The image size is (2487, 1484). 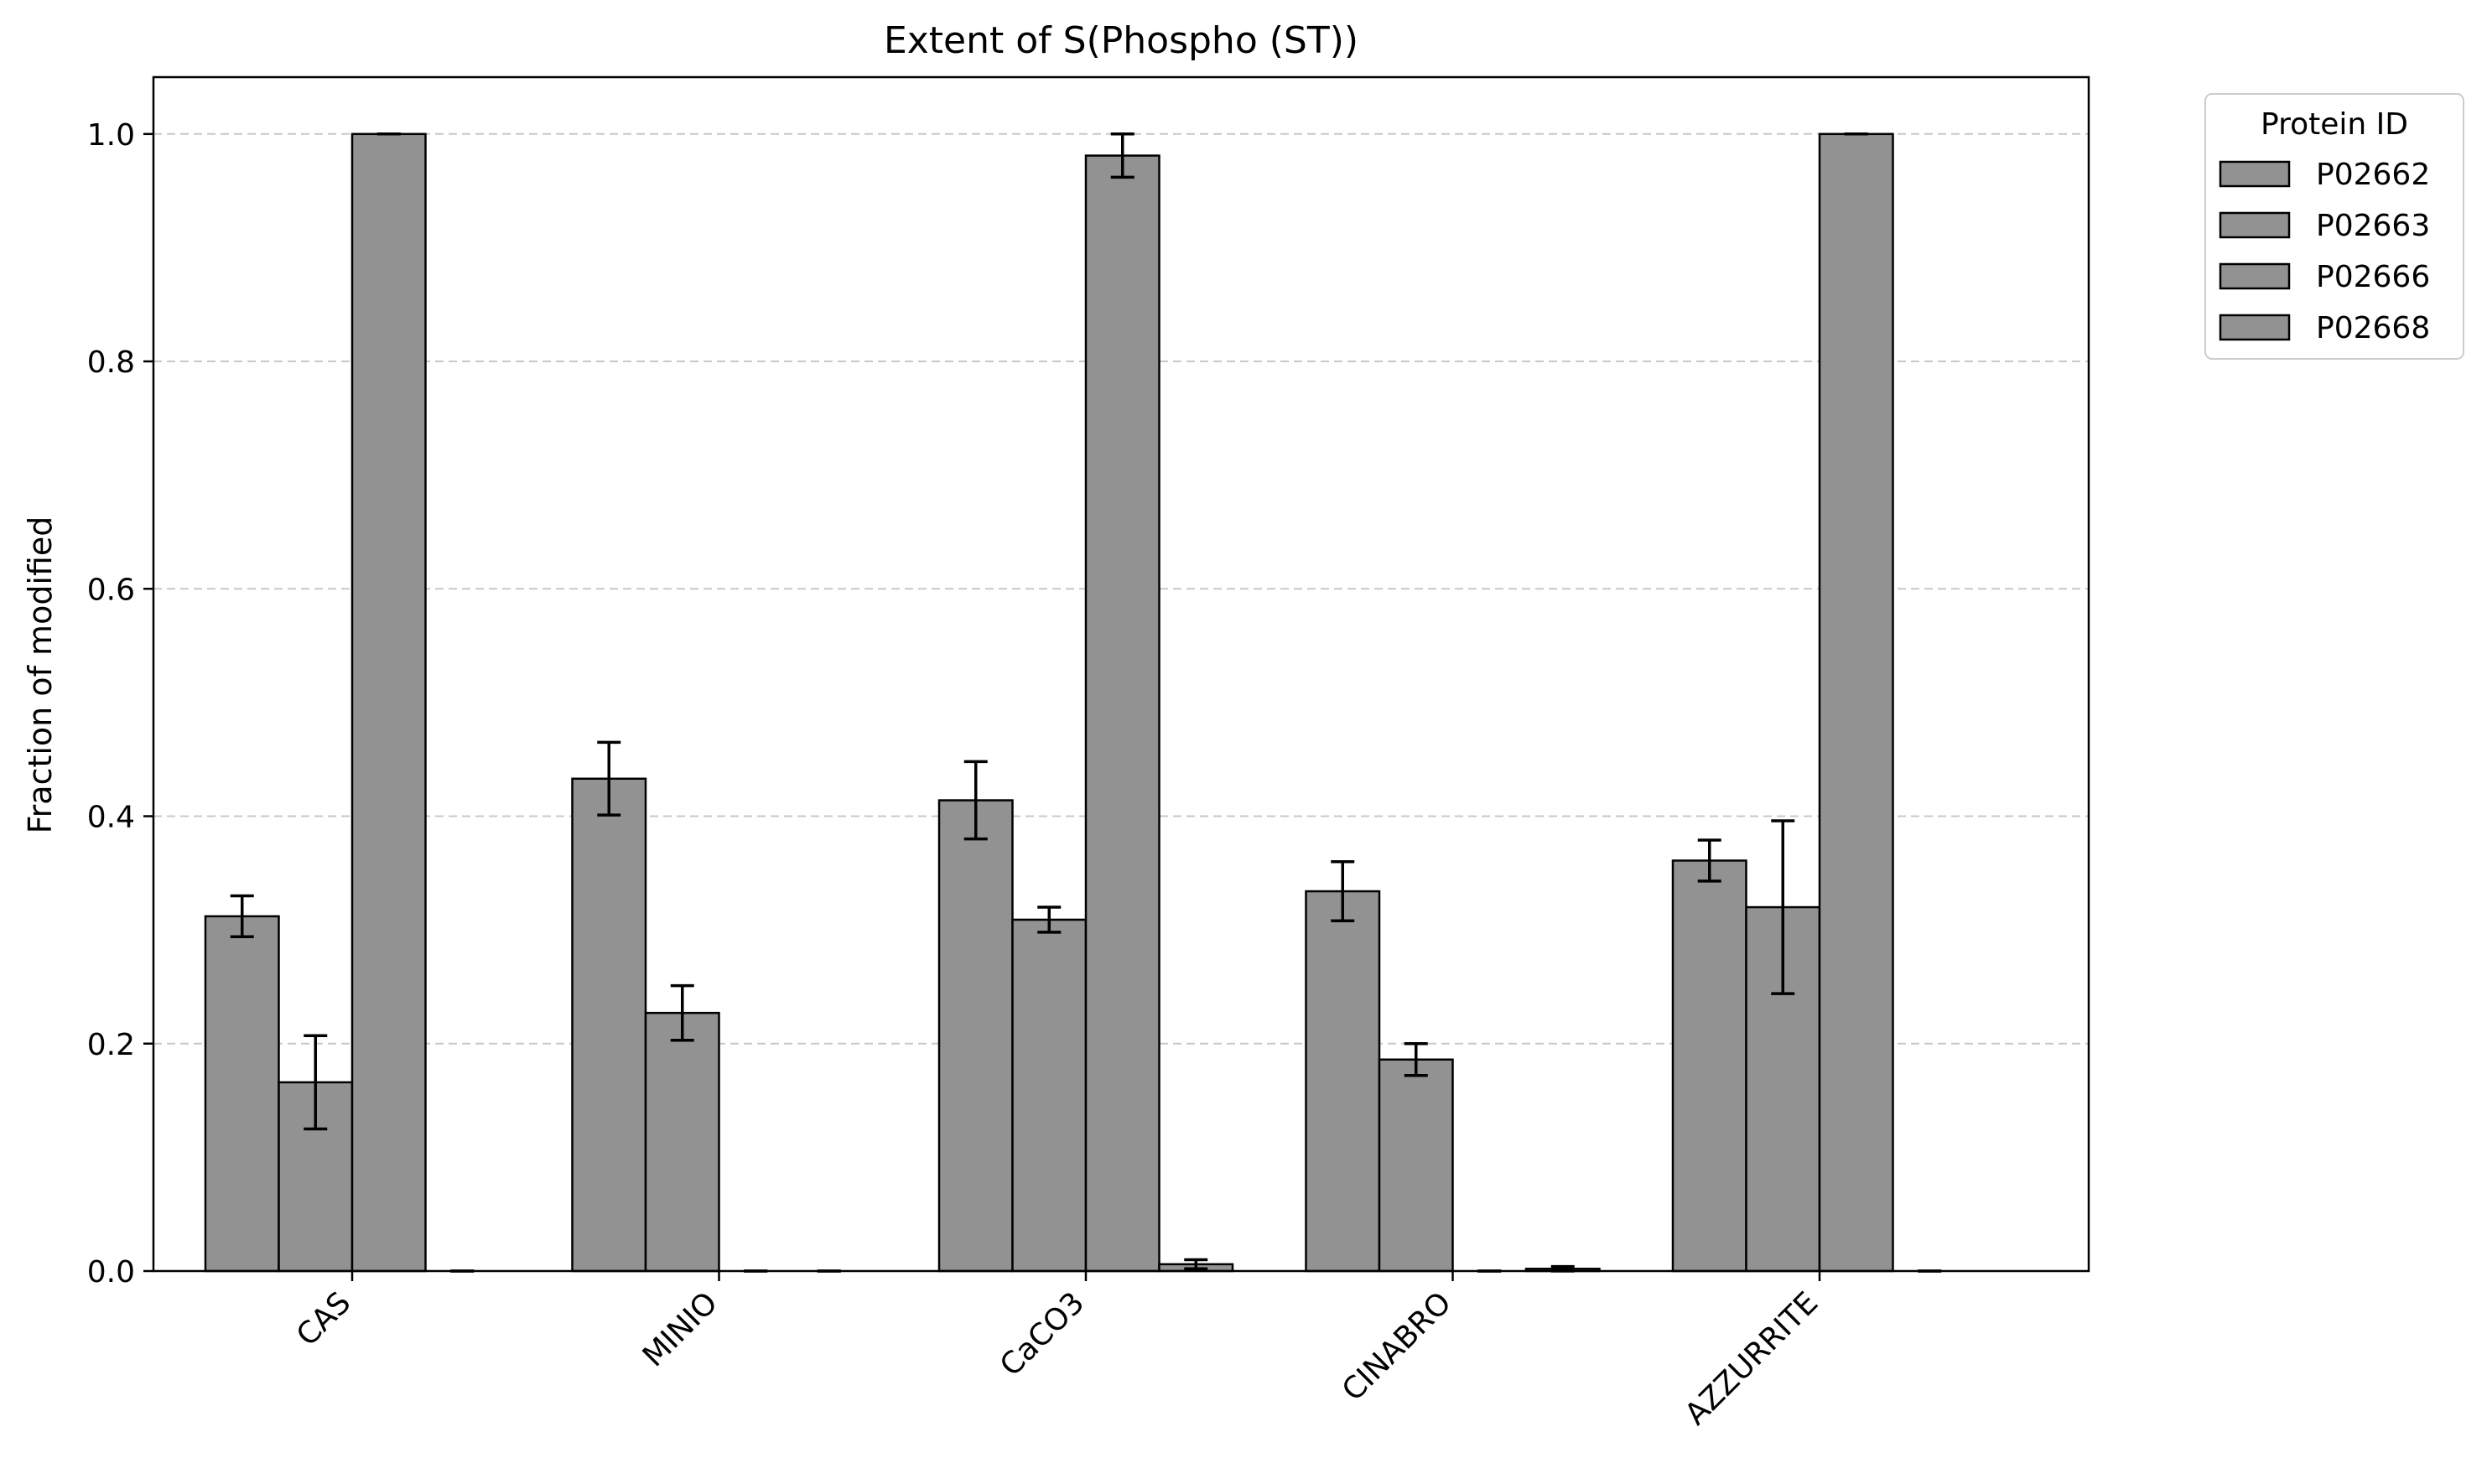 I want to click on x-tick-label: CINABRO, so click(x=1397, y=1346).